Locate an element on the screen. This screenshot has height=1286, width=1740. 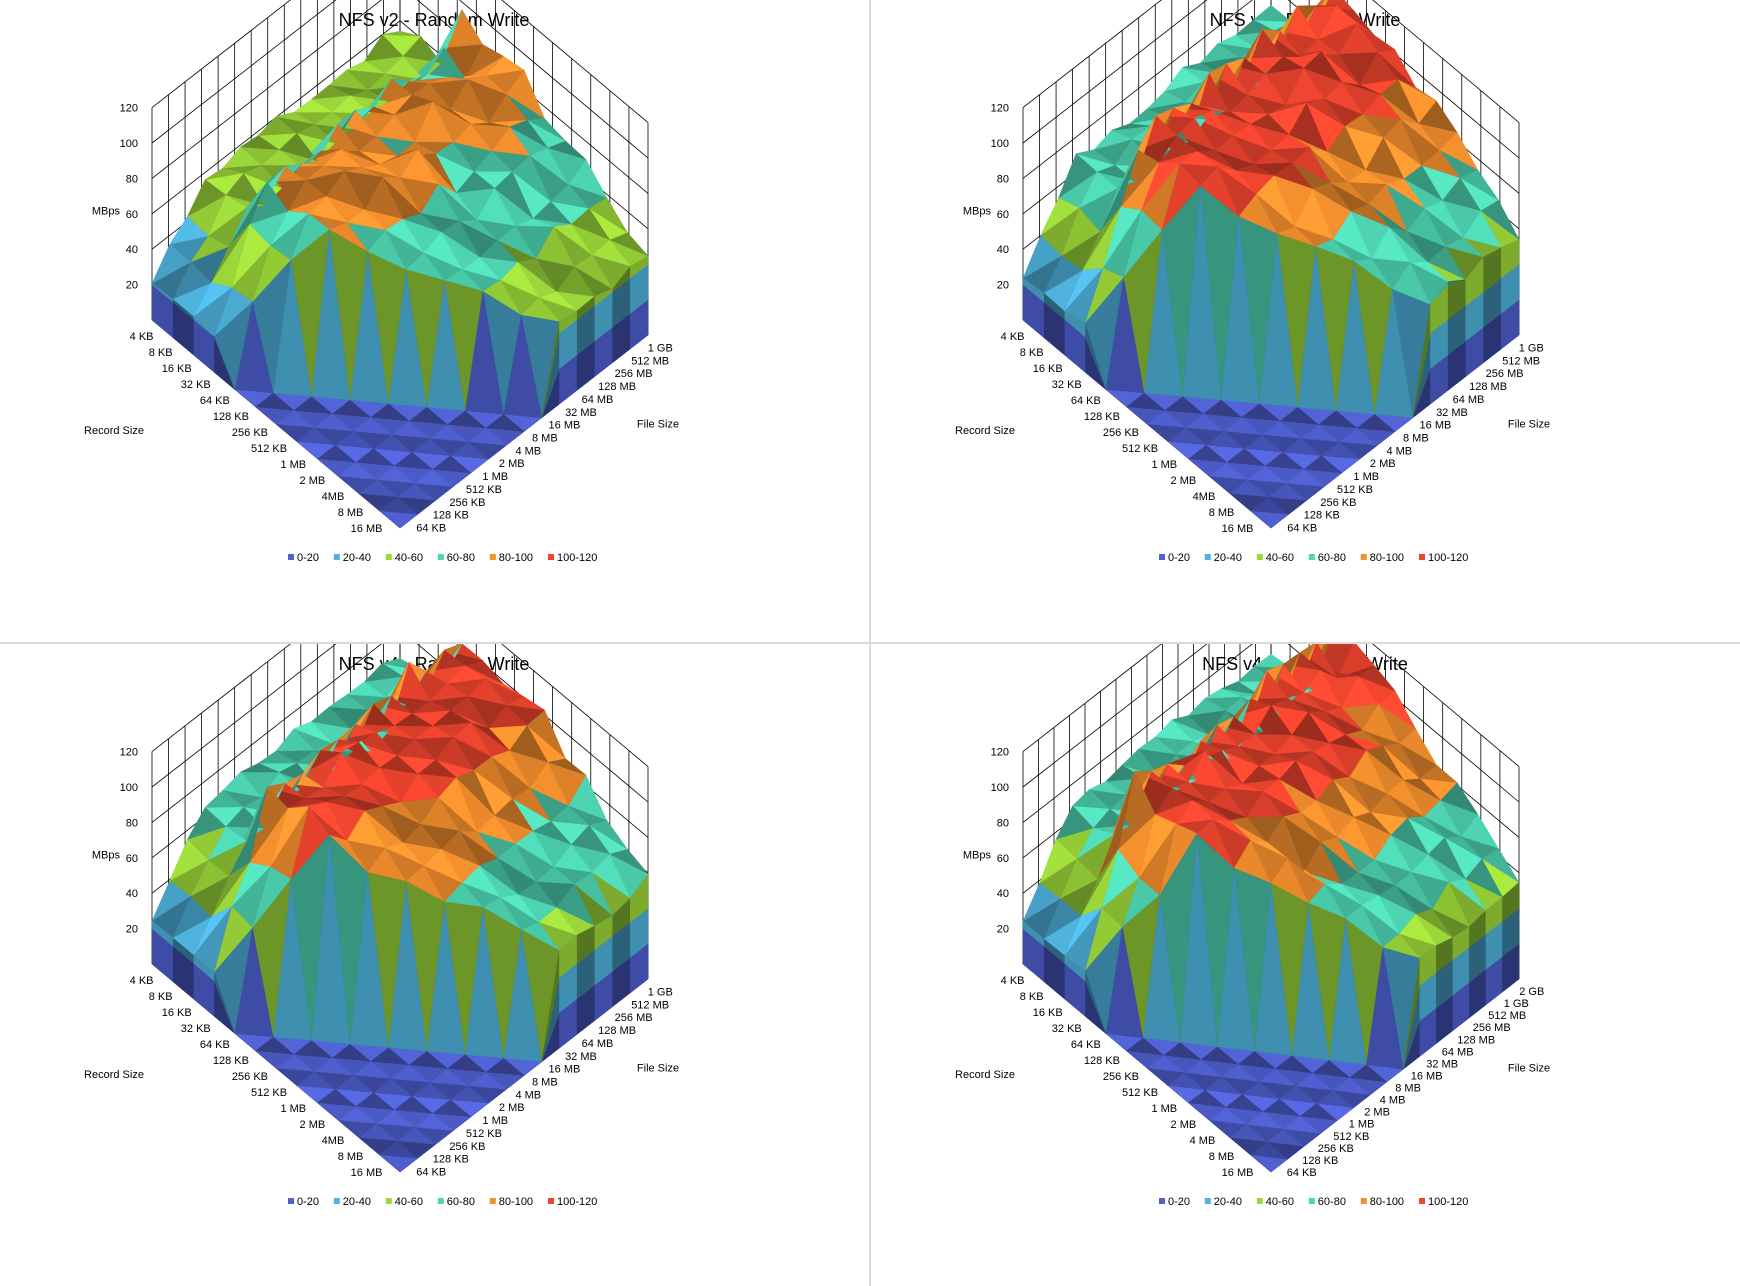
file-size-tick: 64 MB is located at coordinates (1458, 1052).